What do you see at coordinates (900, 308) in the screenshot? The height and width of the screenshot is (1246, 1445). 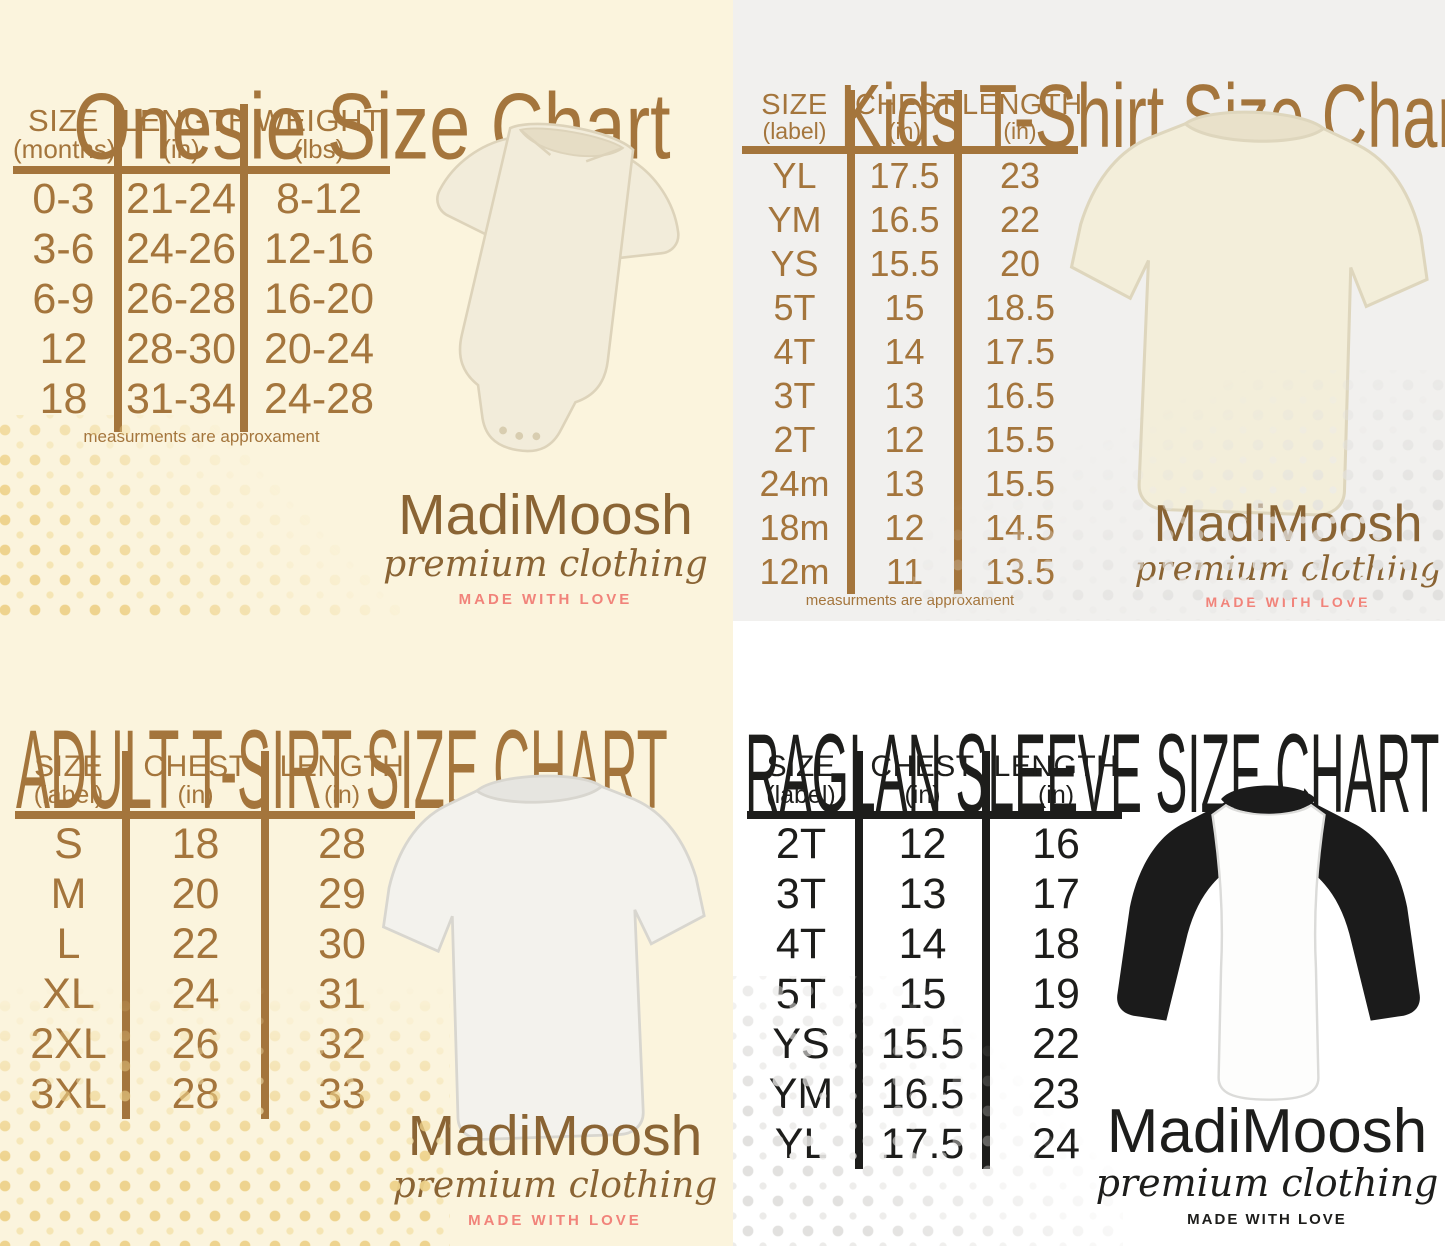 I see `table-cell: 15` at bounding box center [900, 308].